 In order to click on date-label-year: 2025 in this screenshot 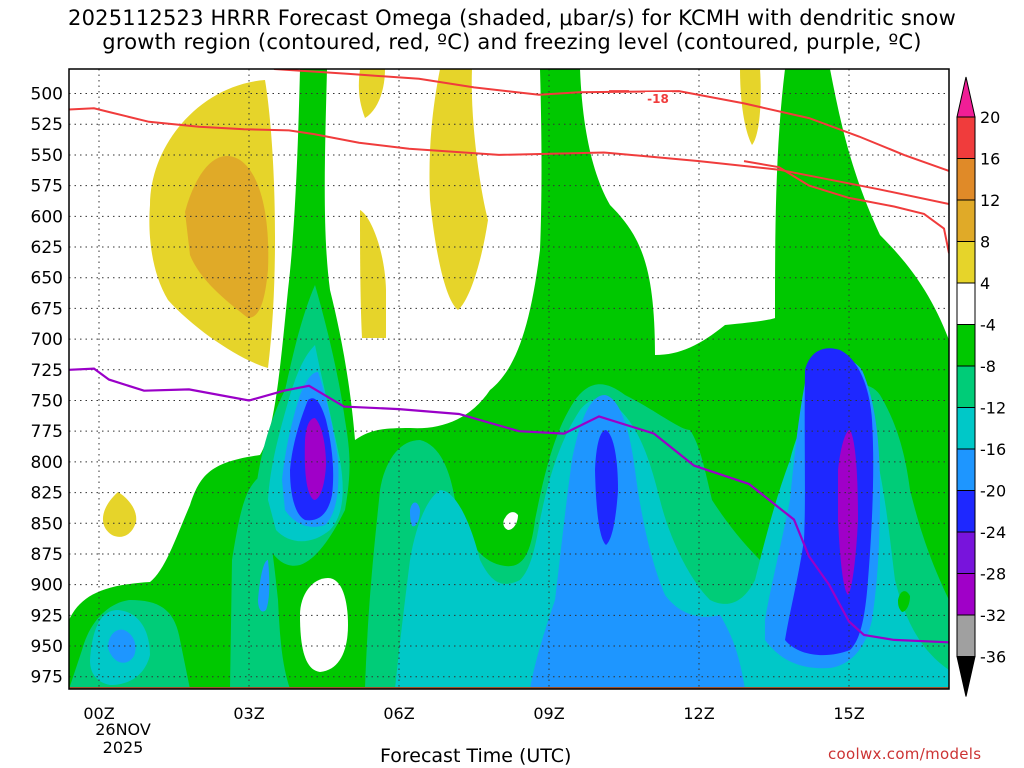, I will do `click(123, 747)`.